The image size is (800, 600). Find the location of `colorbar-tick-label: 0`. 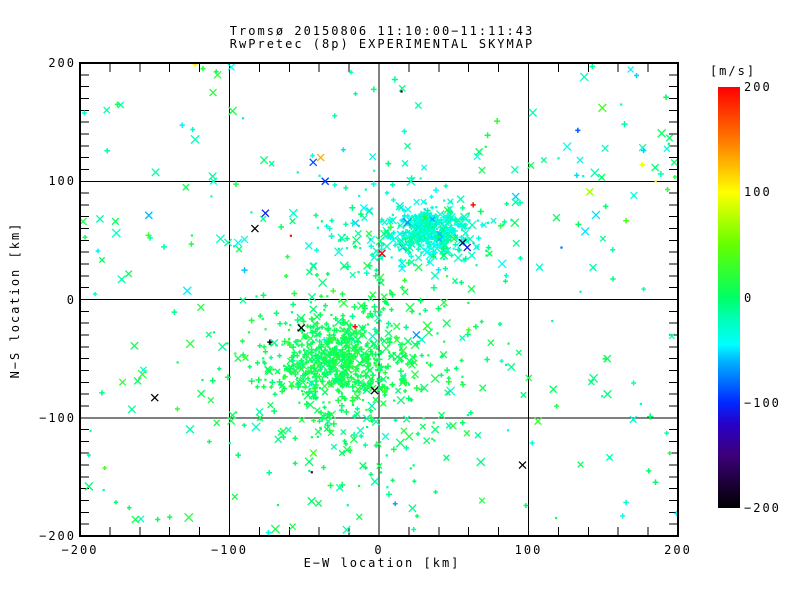

colorbar-tick-label: 0 is located at coordinates (749, 297).